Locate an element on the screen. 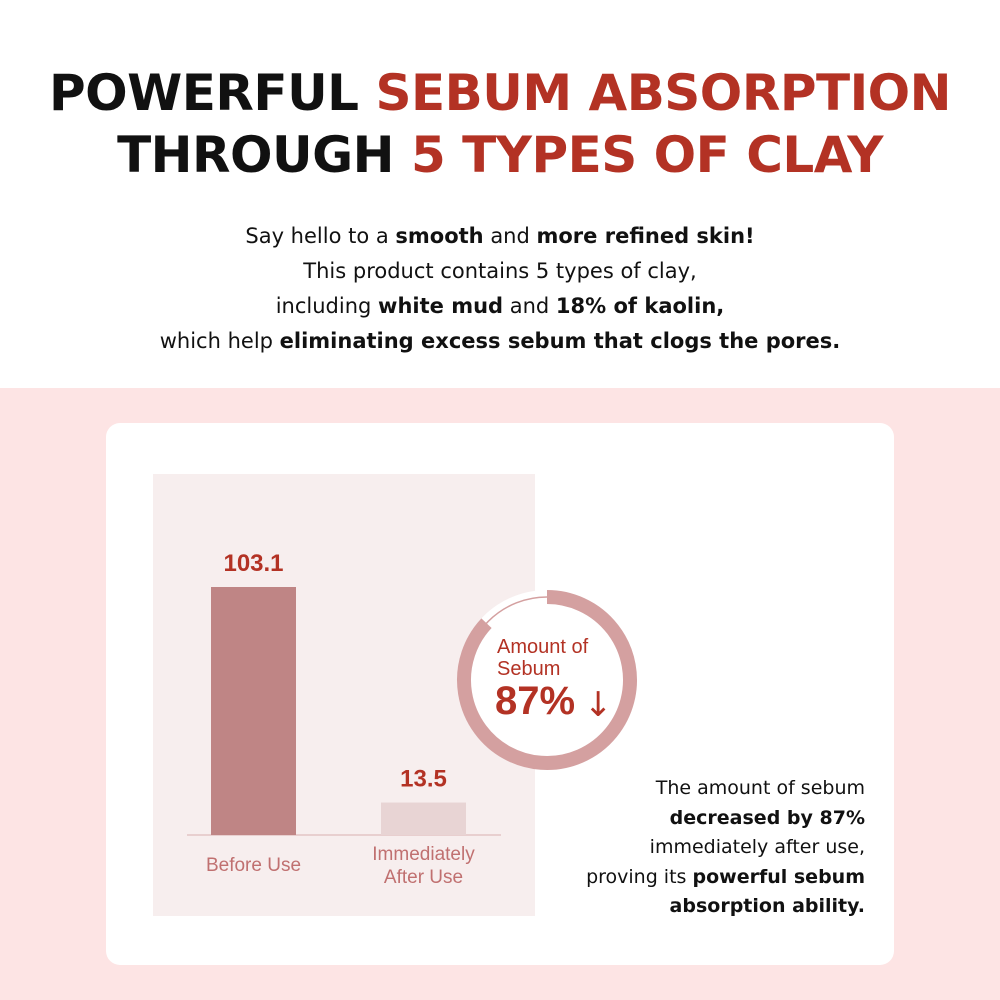  text-line: including white mud and 18% of kaolin, is located at coordinates (500, 306).